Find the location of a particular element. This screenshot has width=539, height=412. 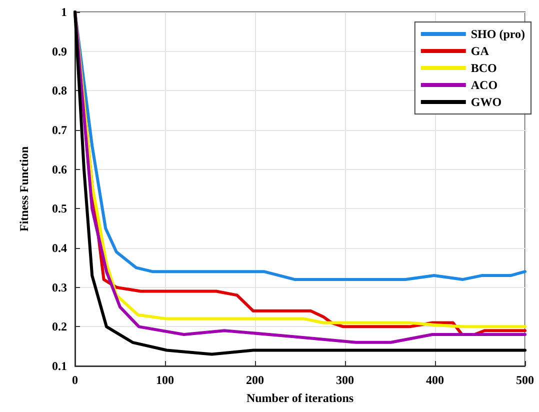

legend-label: BCO is located at coordinates (483, 68).